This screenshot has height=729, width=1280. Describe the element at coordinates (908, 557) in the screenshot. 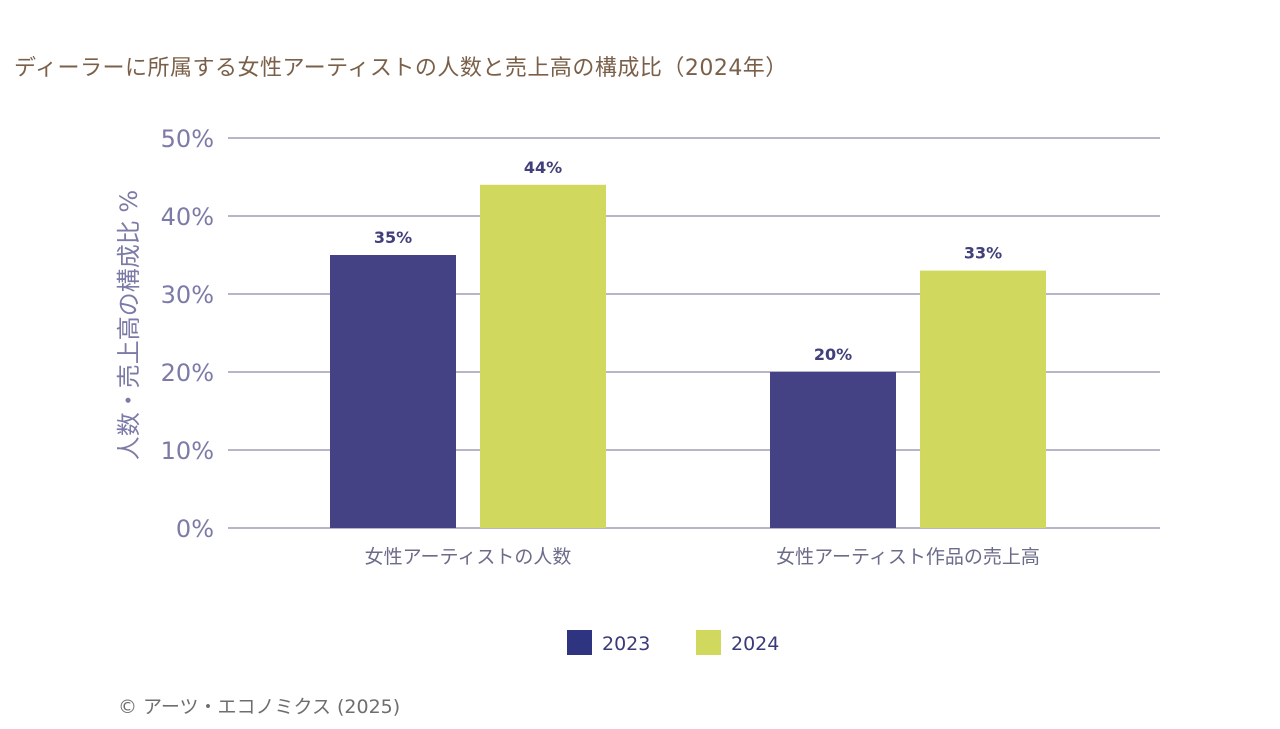

I see `x-category-label: 女性アーティスト作品の売上高` at that location.